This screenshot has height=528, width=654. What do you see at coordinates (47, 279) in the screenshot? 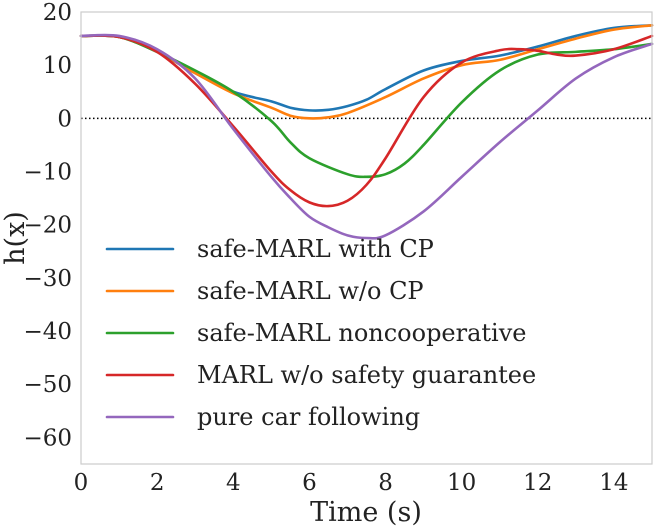
I see `y-tick-label: −30` at bounding box center [47, 279].